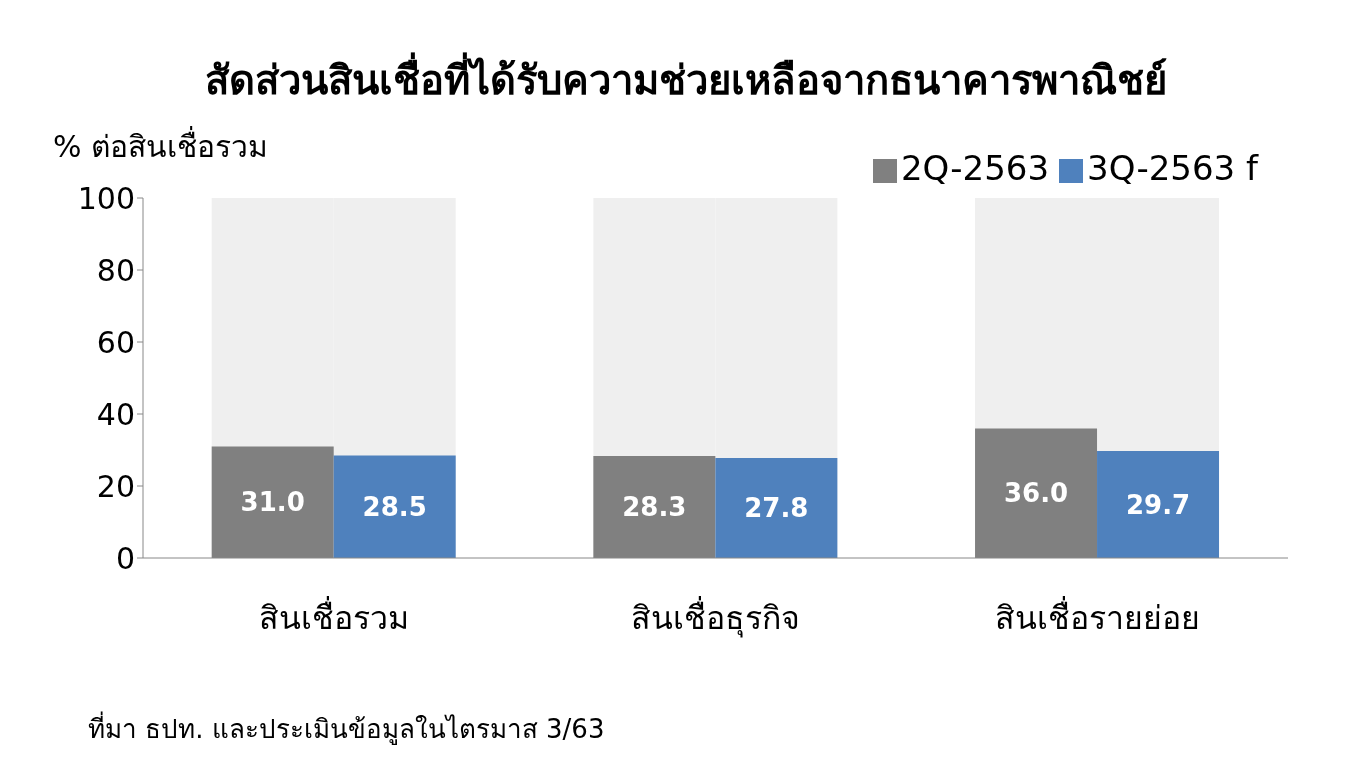 The height and width of the screenshot is (783, 1372). What do you see at coordinates (115, 342) in the screenshot?
I see `y-tick-label: 60` at bounding box center [115, 342].